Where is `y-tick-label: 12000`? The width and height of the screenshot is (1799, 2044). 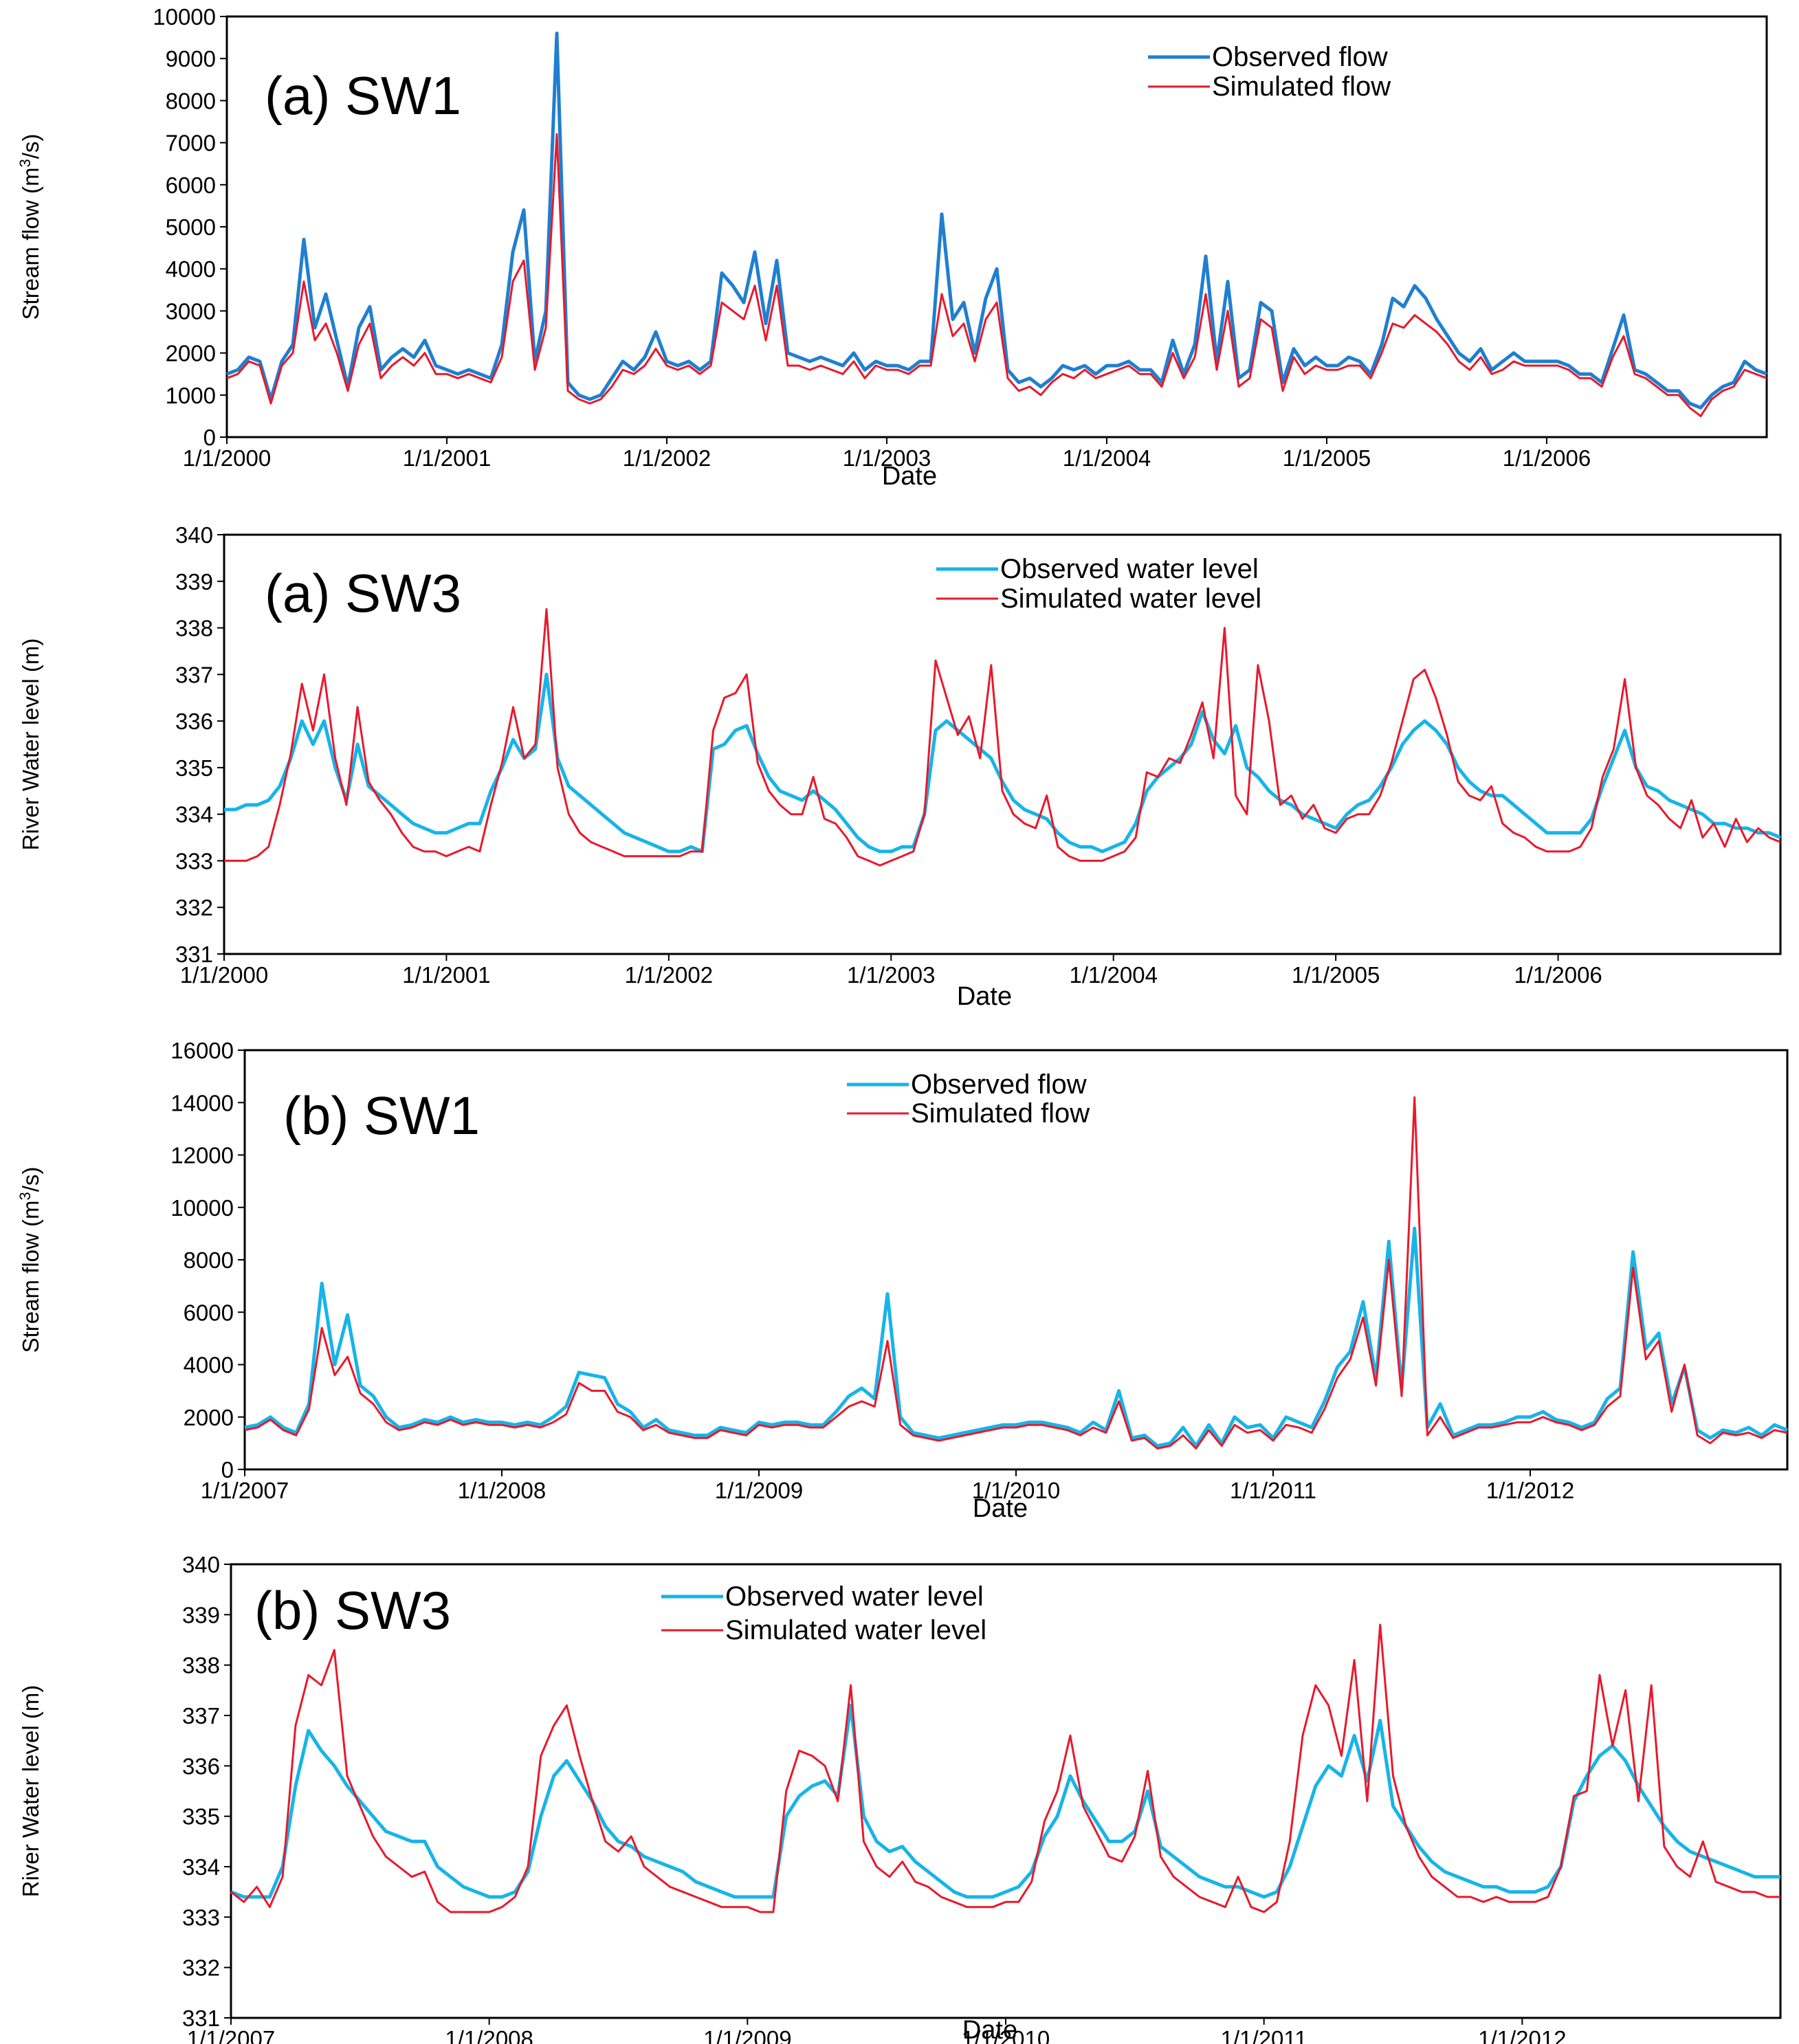 y-tick-label: 12000 is located at coordinates (202, 1155).